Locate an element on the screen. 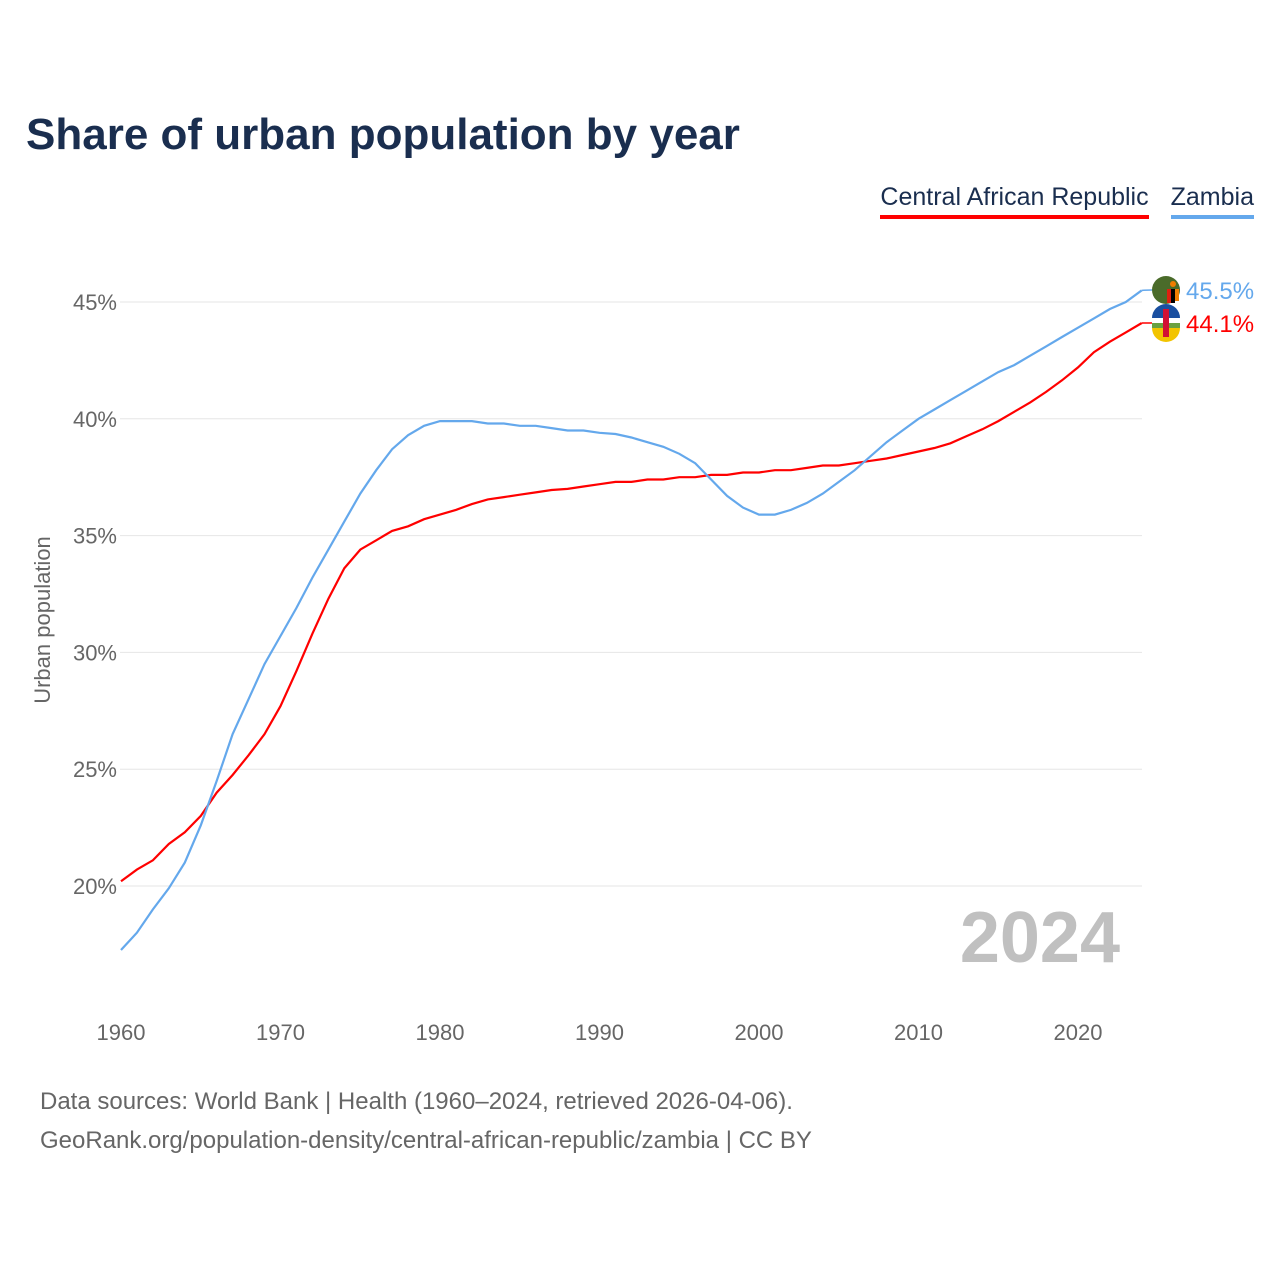 This screenshot has height=1280, width=1280. x-tick-label: 1980 is located at coordinates (440, 1032).